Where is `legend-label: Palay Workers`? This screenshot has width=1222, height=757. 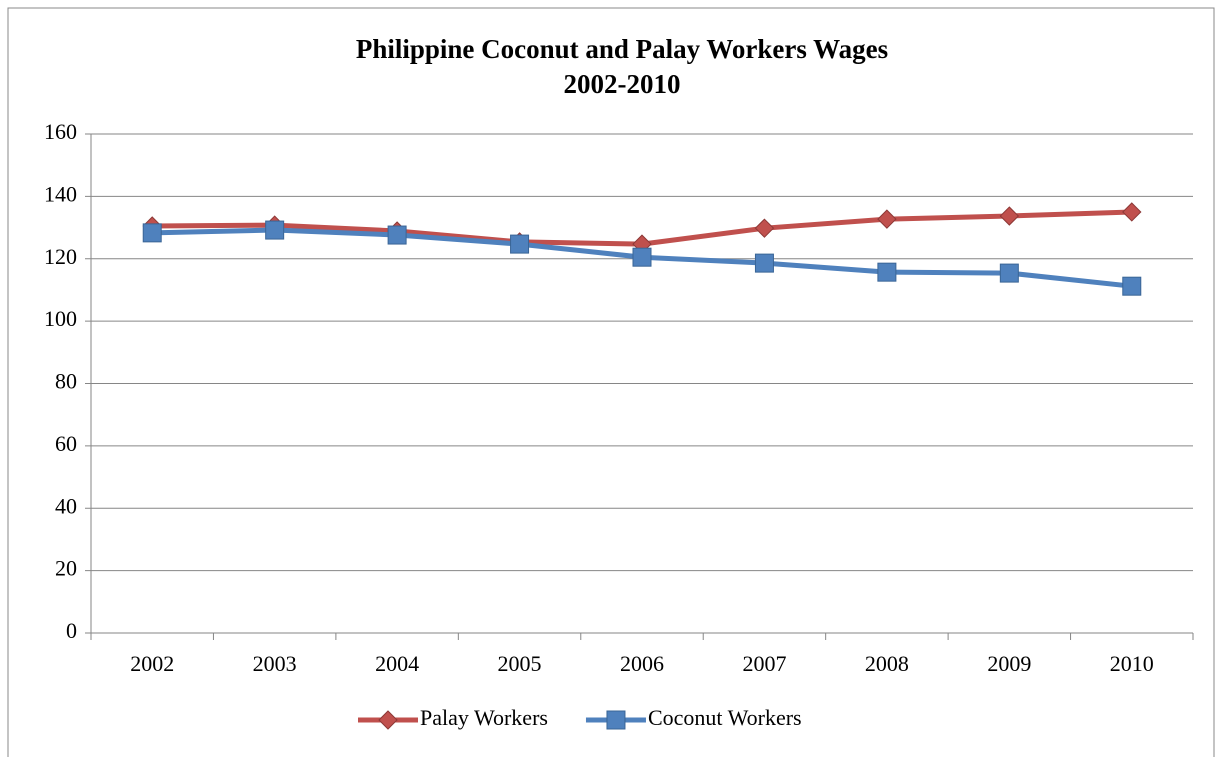 legend-label: Palay Workers is located at coordinates (484, 717).